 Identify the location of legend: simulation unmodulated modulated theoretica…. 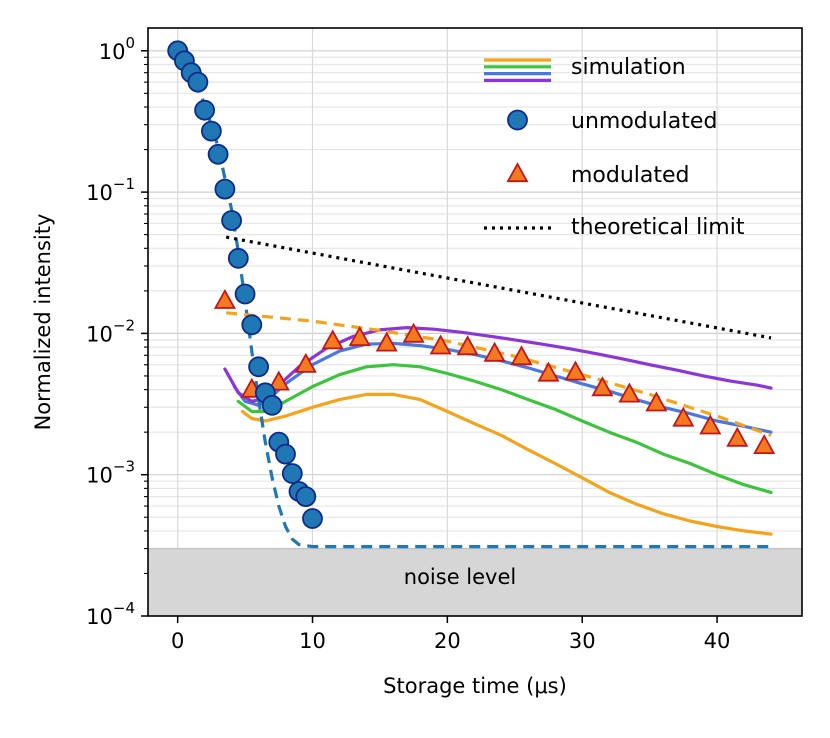
(614, 147).